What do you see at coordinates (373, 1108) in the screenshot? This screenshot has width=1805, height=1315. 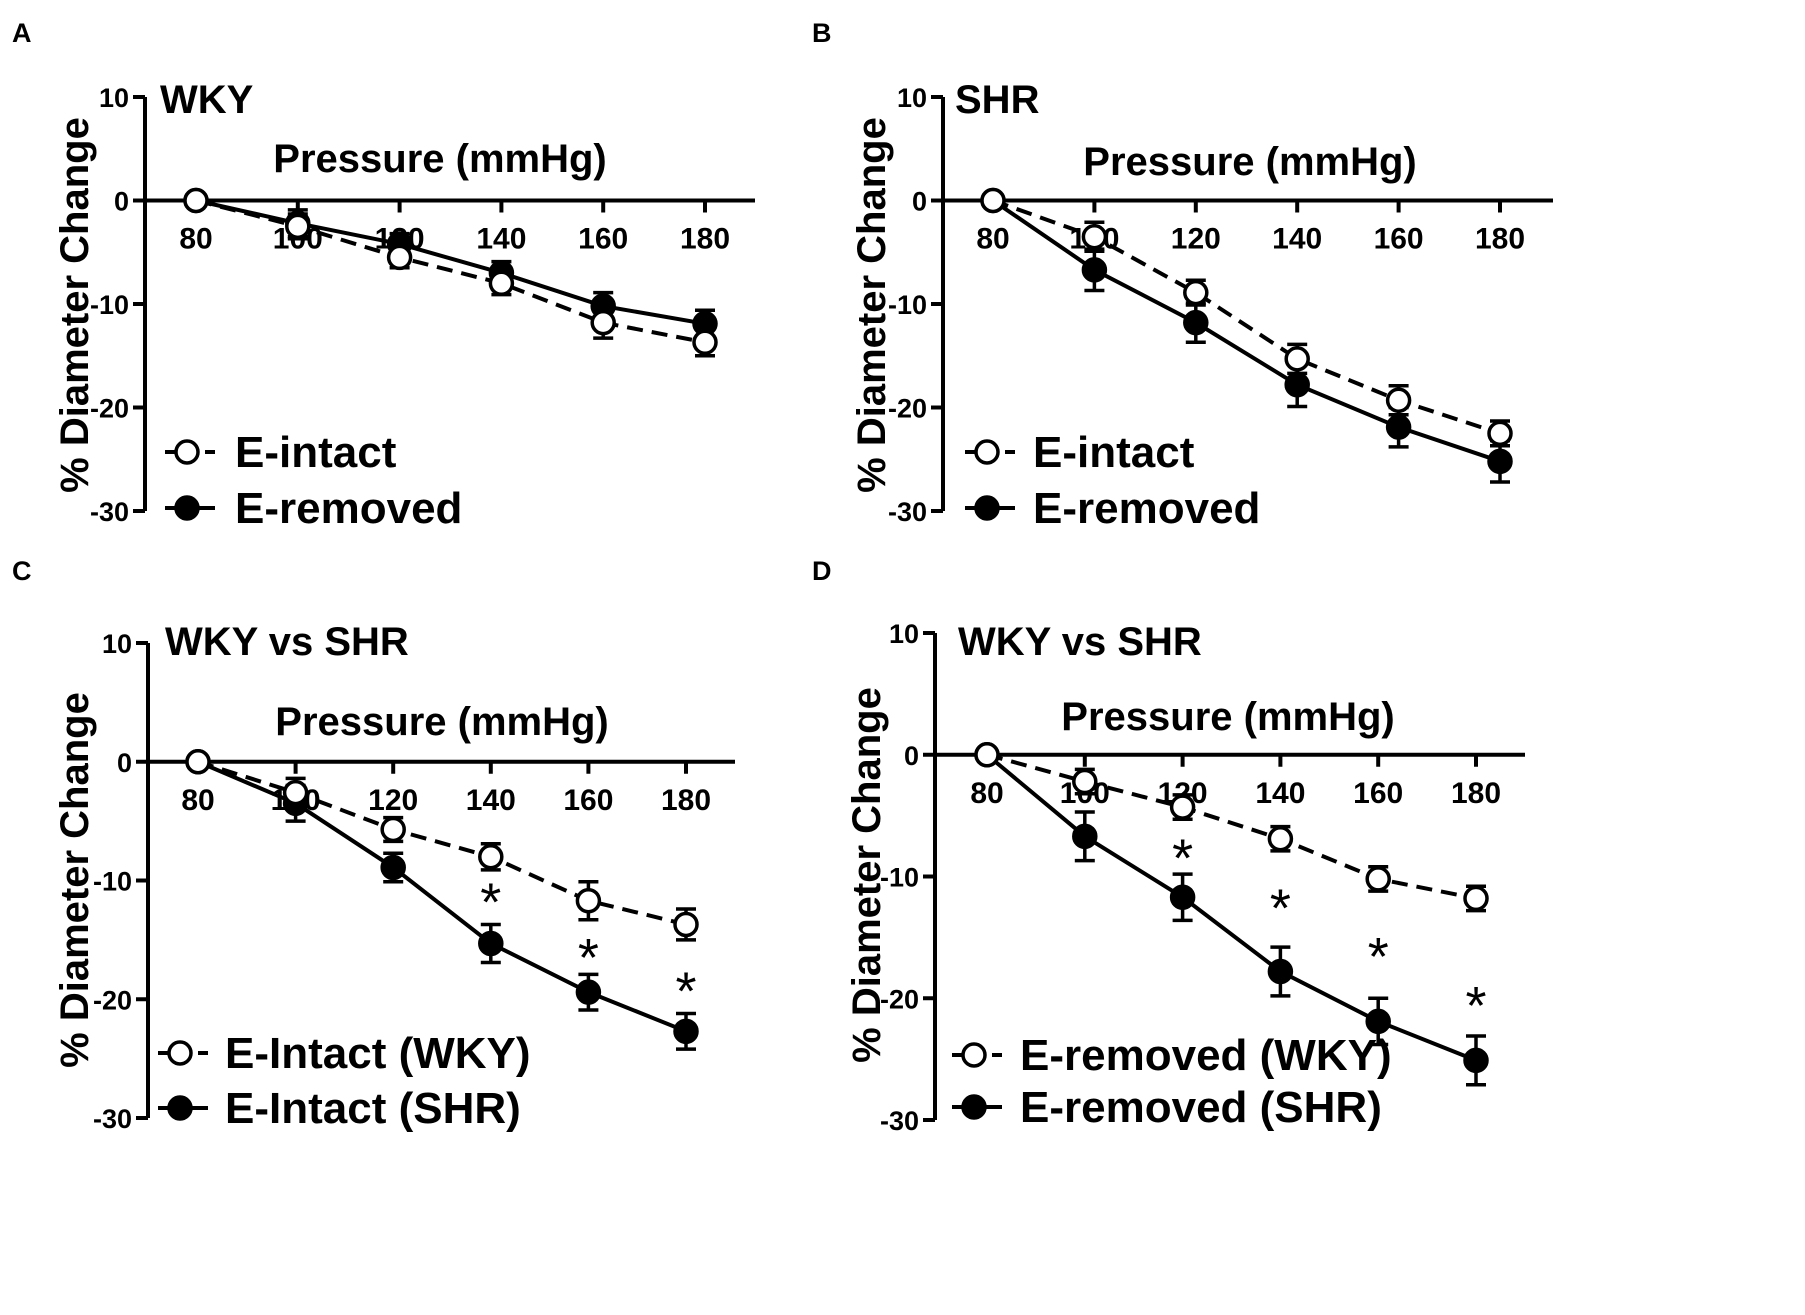 I see `legend-label: E-Intact (SHR)` at bounding box center [373, 1108].